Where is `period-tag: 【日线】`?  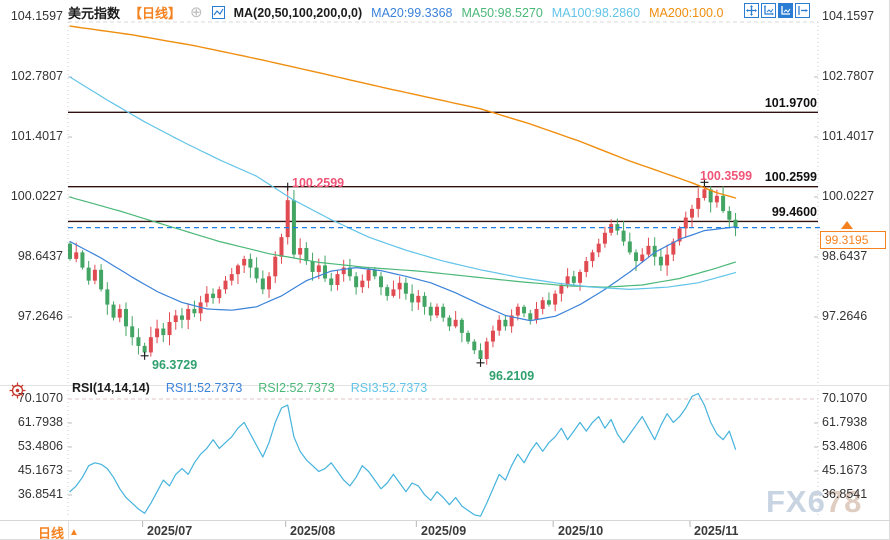 period-tag: 【日线】 is located at coordinates (155, 13).